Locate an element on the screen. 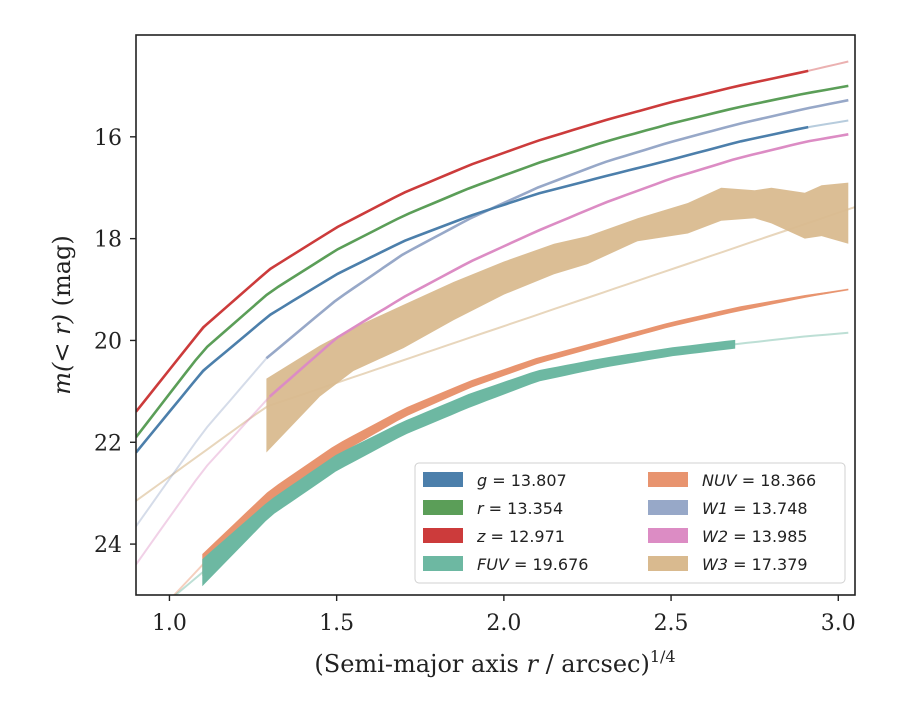 The image size is (900, 705). x-tick-label: 2.5 is located at coordinates (671, 623).